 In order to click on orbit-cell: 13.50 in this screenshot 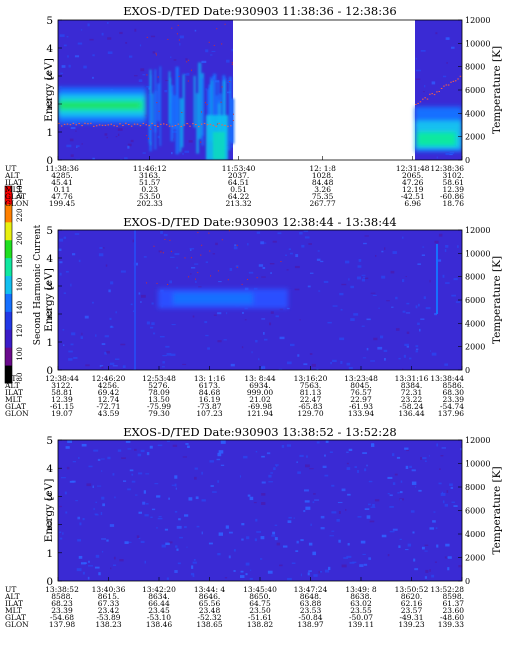, I will do `click(159, 399)`.